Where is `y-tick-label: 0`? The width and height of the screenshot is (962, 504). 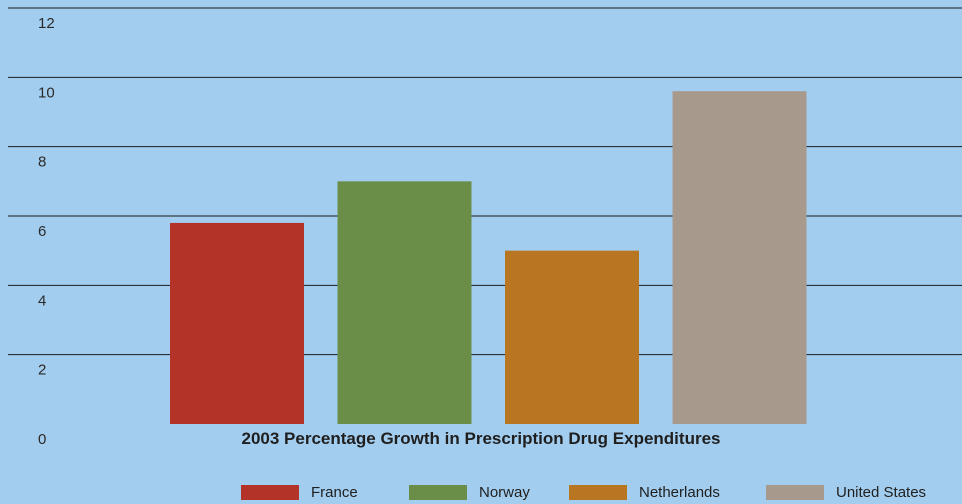
y-tick-label: 0 is located at coordinates (42, 439).